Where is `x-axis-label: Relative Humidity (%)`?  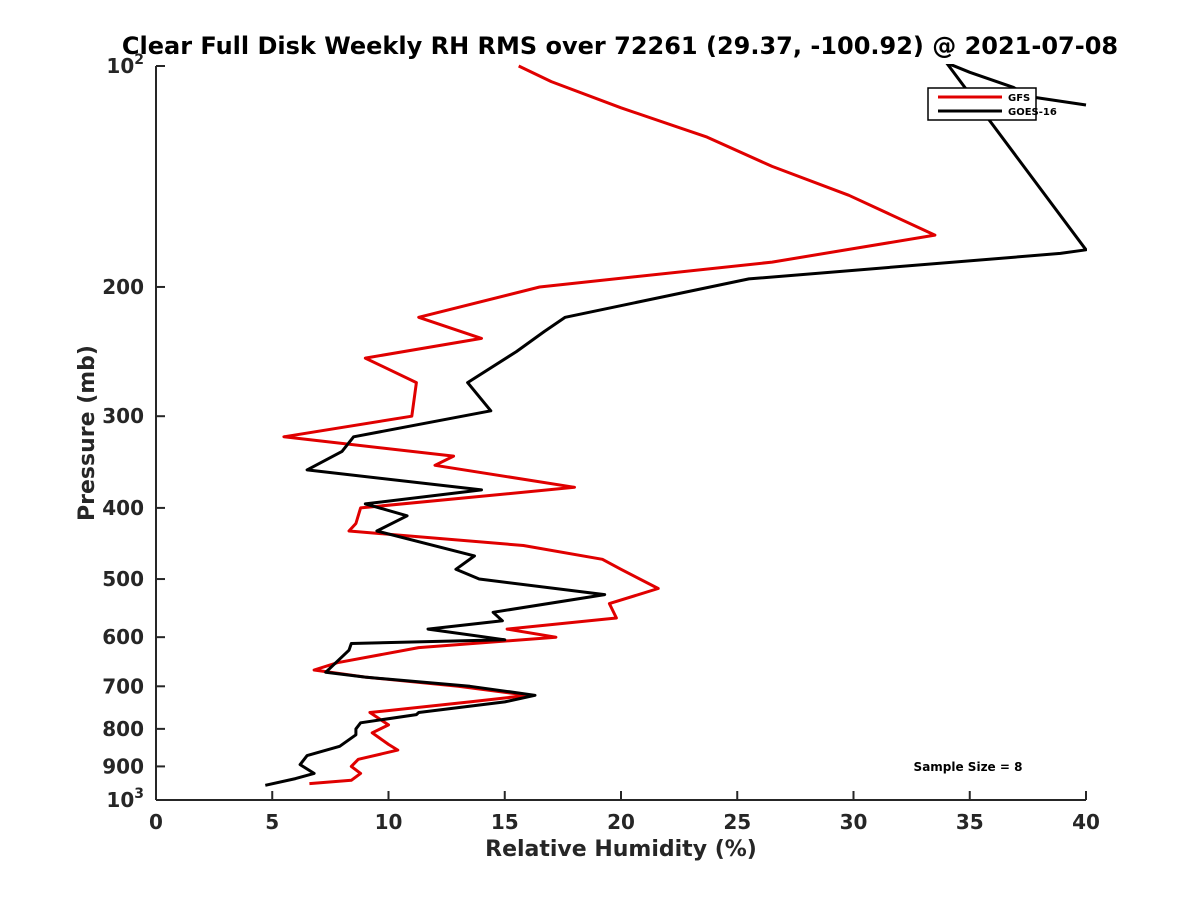 x-axis-label: Relative Humidity (%) is located at coordinates (621, 849).